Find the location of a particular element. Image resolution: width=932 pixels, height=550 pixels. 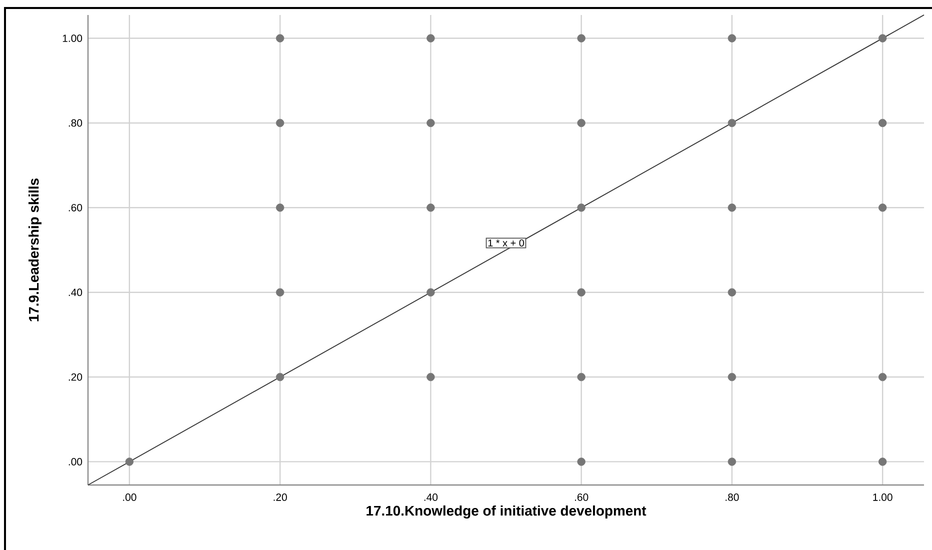

y-axis-title: 17.9.Leadership skills is located at coordinates (35, 250).